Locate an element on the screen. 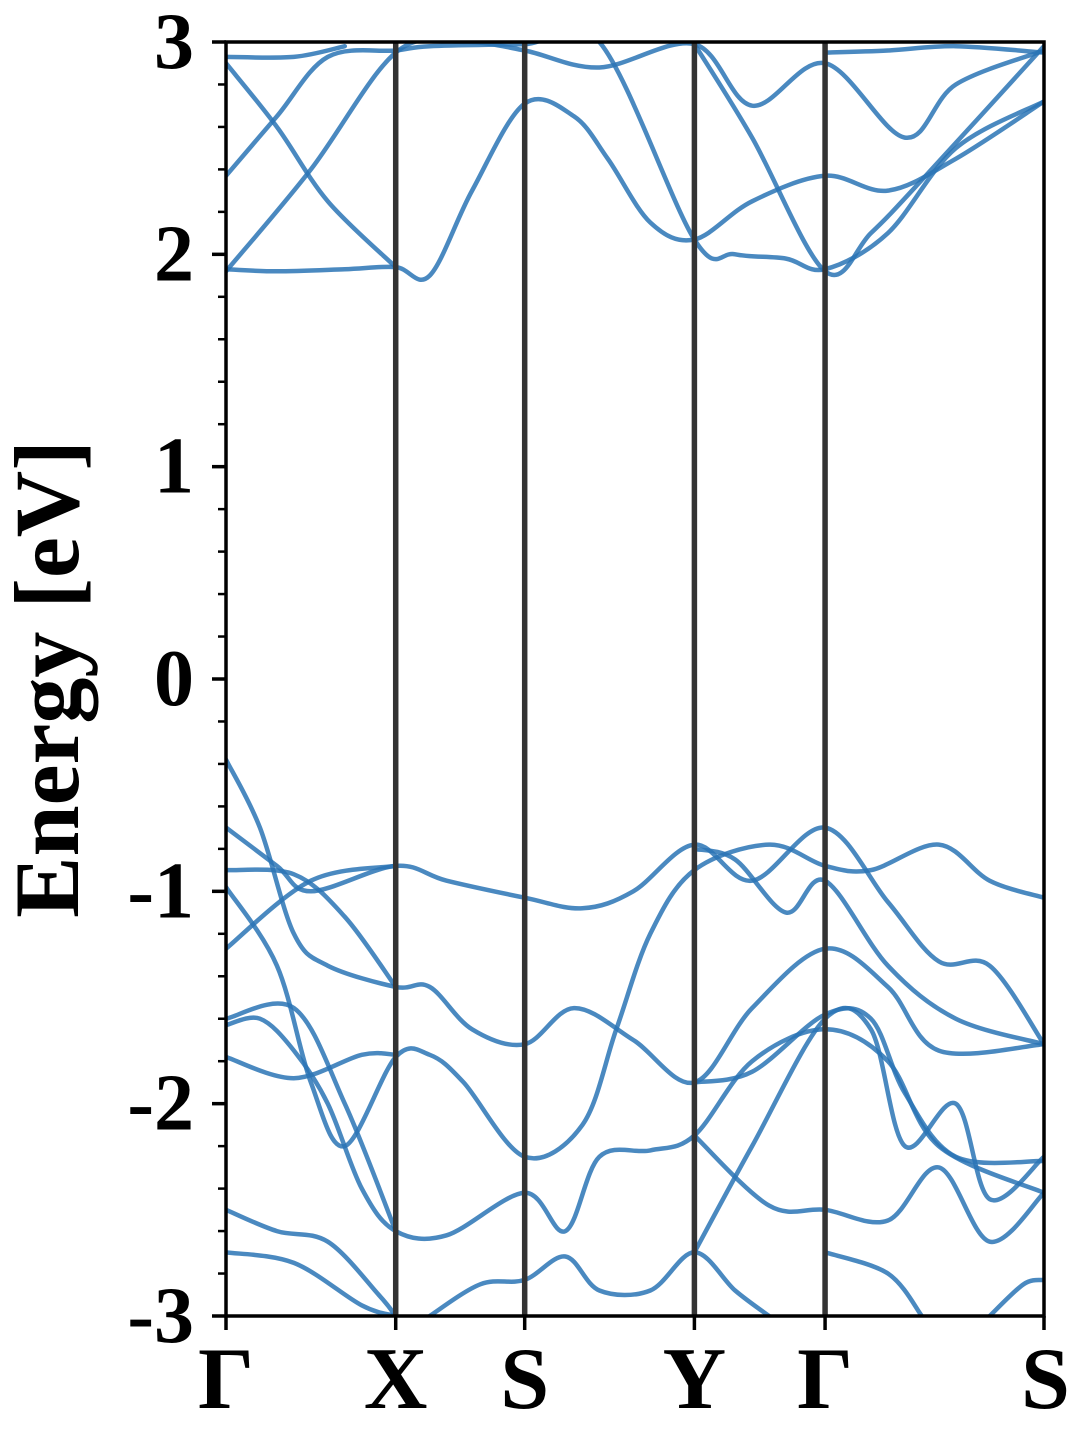 The width and height of the screenshot is (1080, 1445). y-tick-label: -3 is located at coordinates (160, 1316).